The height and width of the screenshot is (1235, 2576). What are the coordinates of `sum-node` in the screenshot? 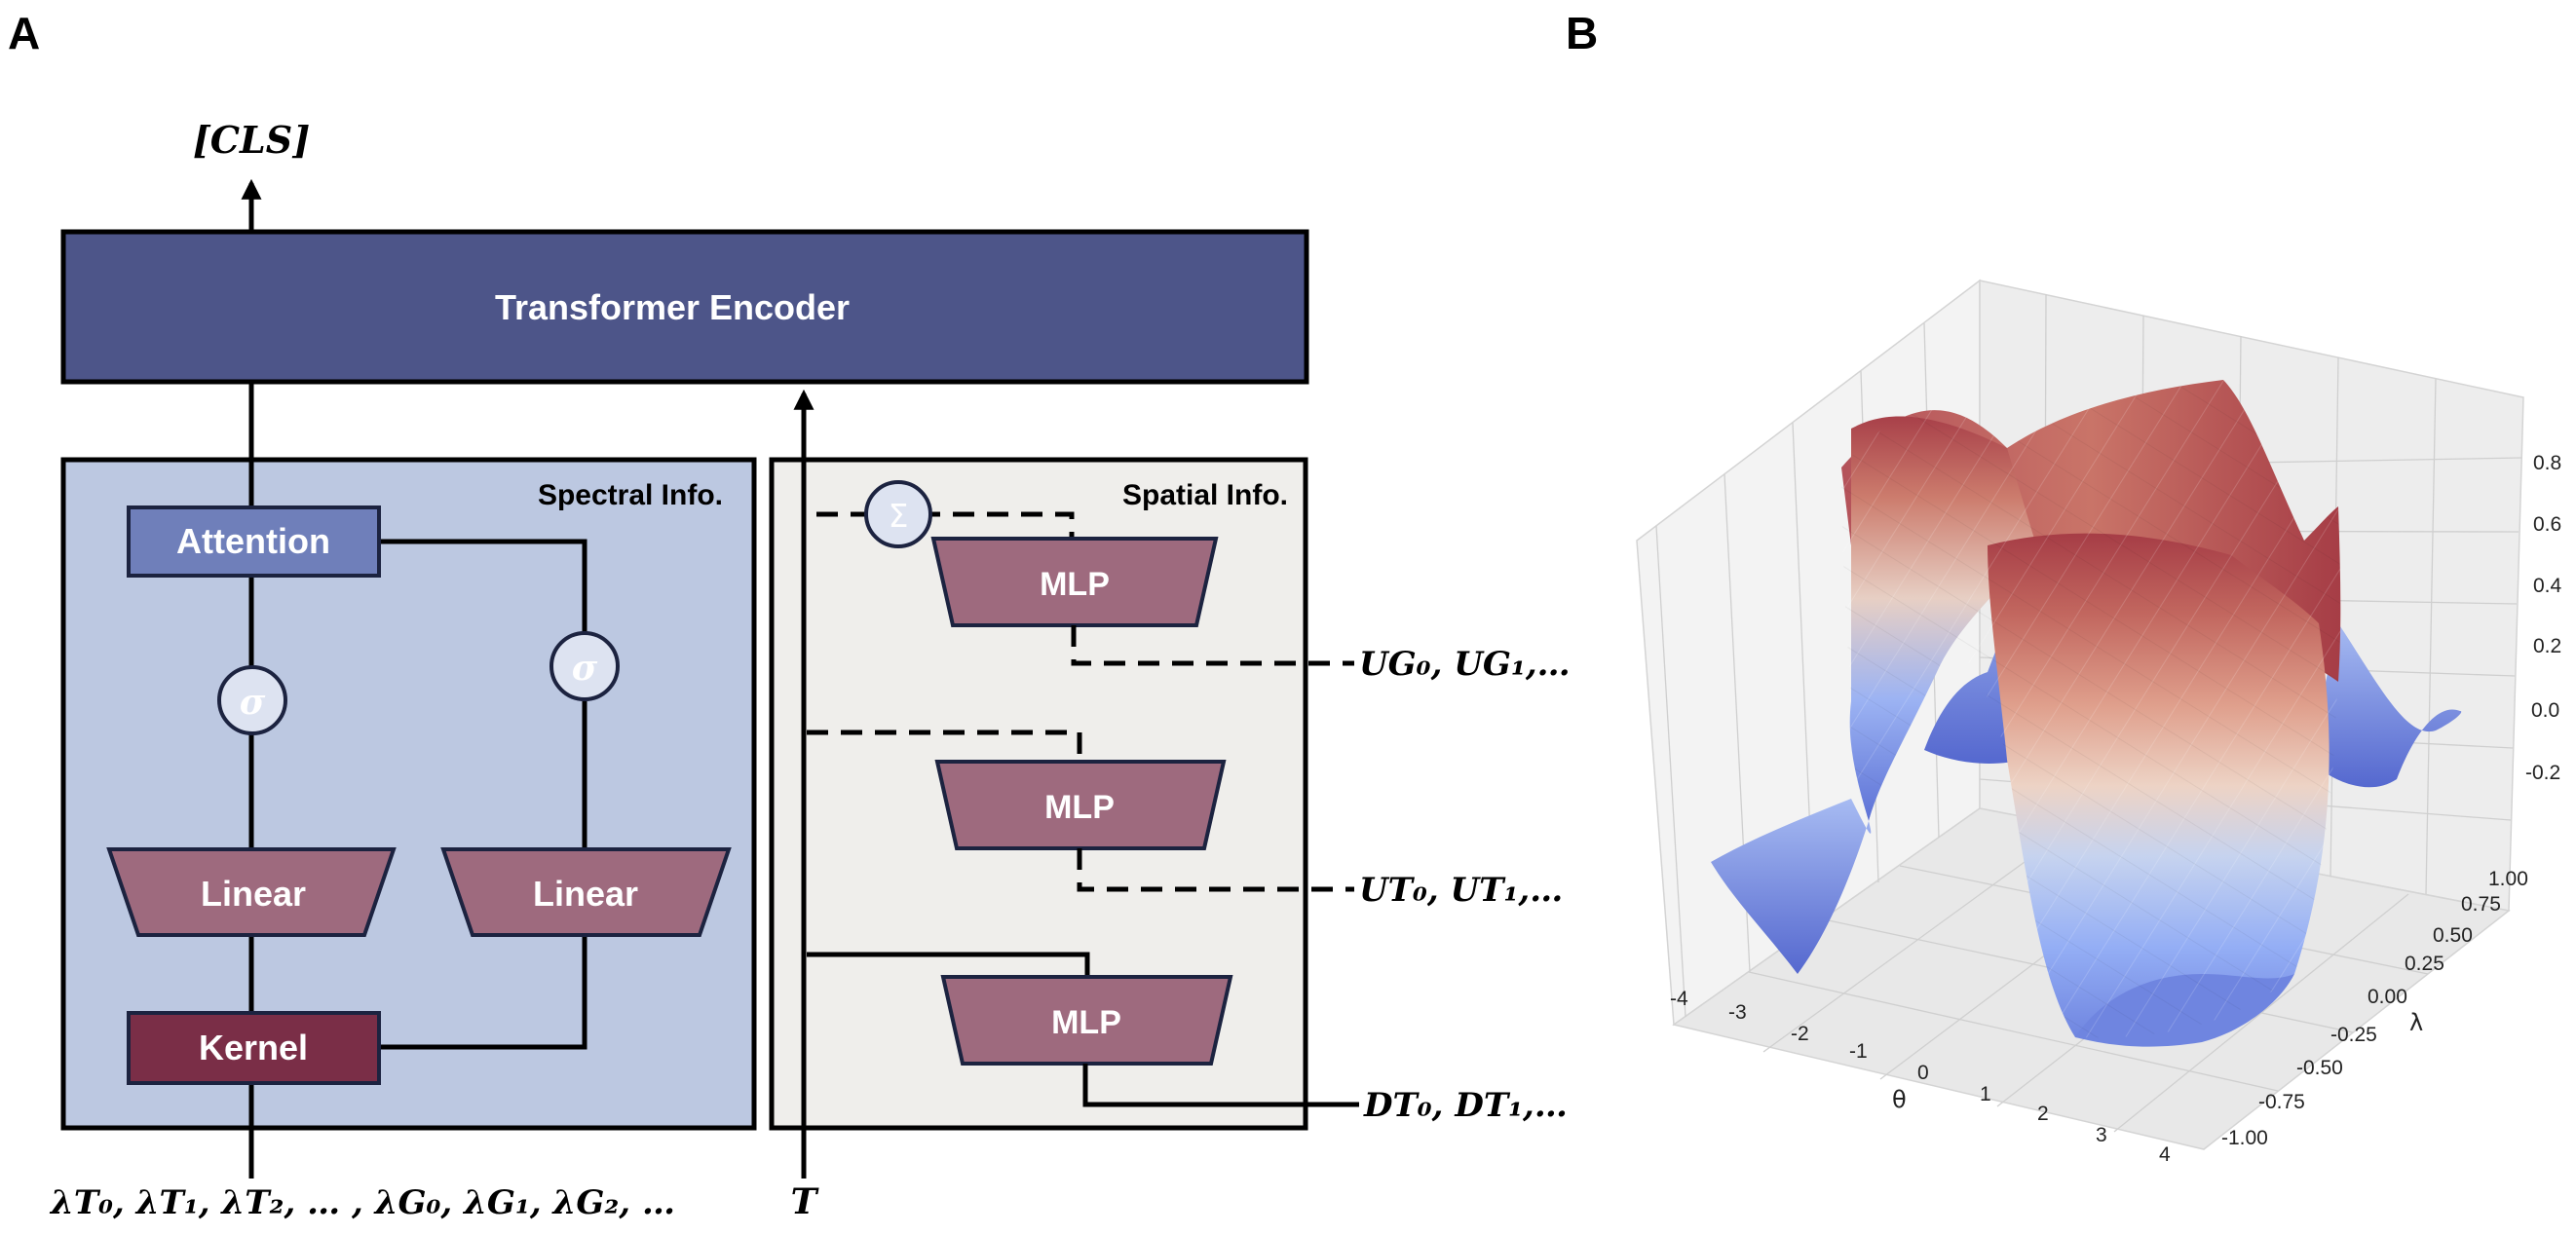 It's located at (898, 514).